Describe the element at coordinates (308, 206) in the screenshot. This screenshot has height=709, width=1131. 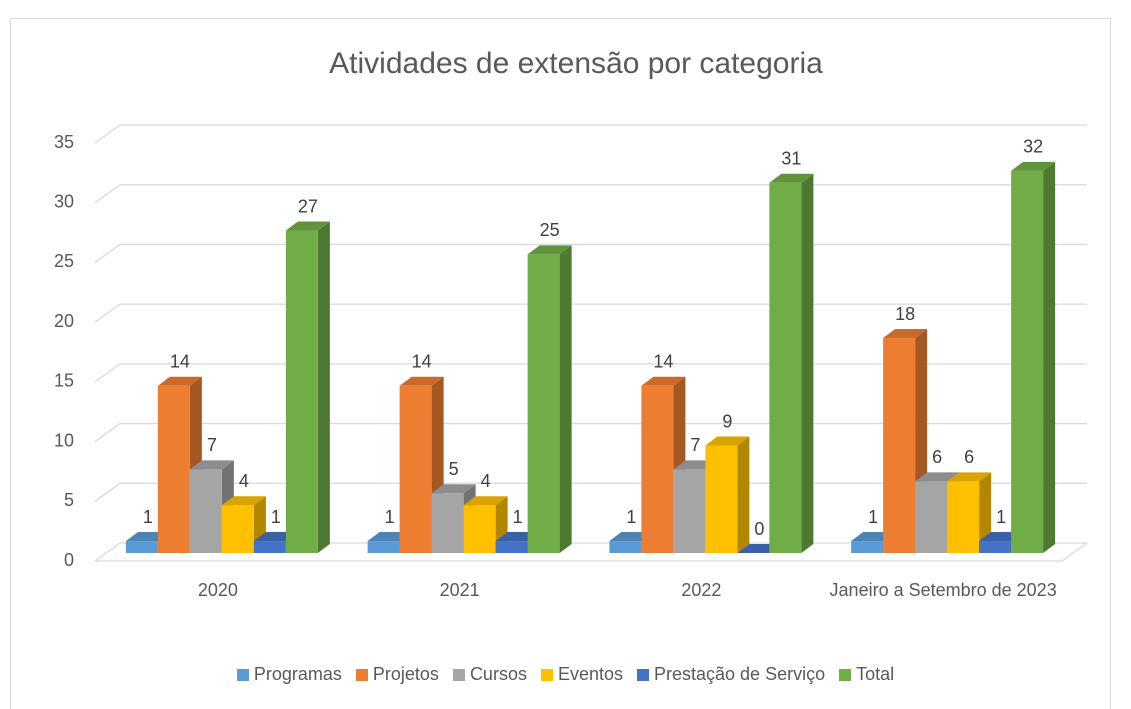
I see `data-label: 27` at that location.